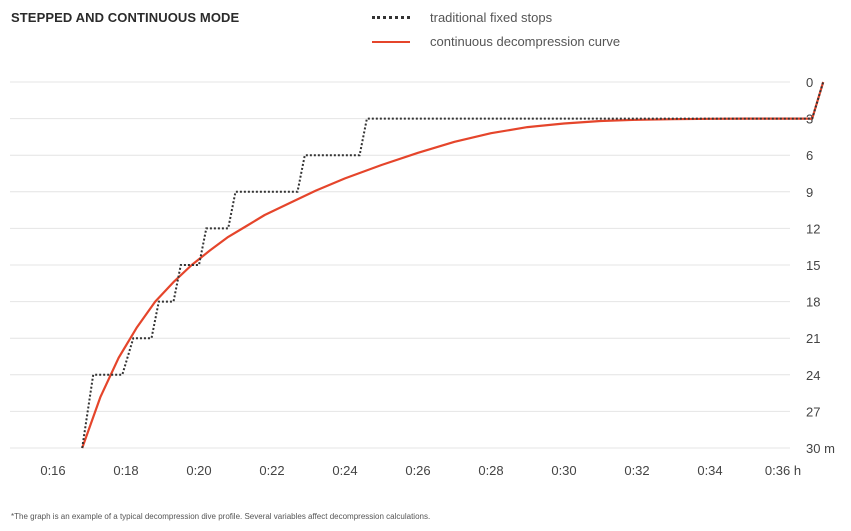 Image resolution: width=851 pixels, height=531 pixels. I want to click on y-tick-label: 0, so click(809, 82).